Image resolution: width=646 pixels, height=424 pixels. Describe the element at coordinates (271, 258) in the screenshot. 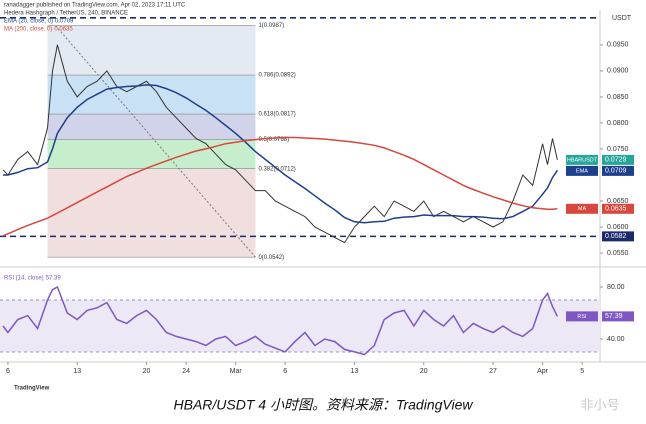

I see `fib-label: 0(0.0542)` at that location.